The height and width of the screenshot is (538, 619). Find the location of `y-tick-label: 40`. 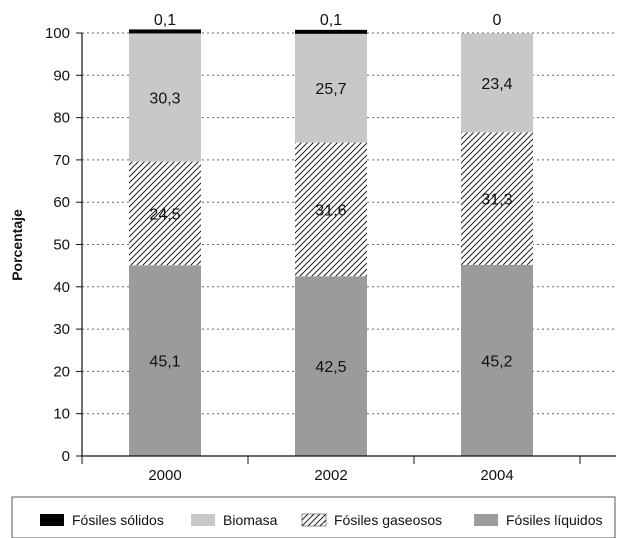

y-tick-label: 40 is located at coordinates (61, 287).